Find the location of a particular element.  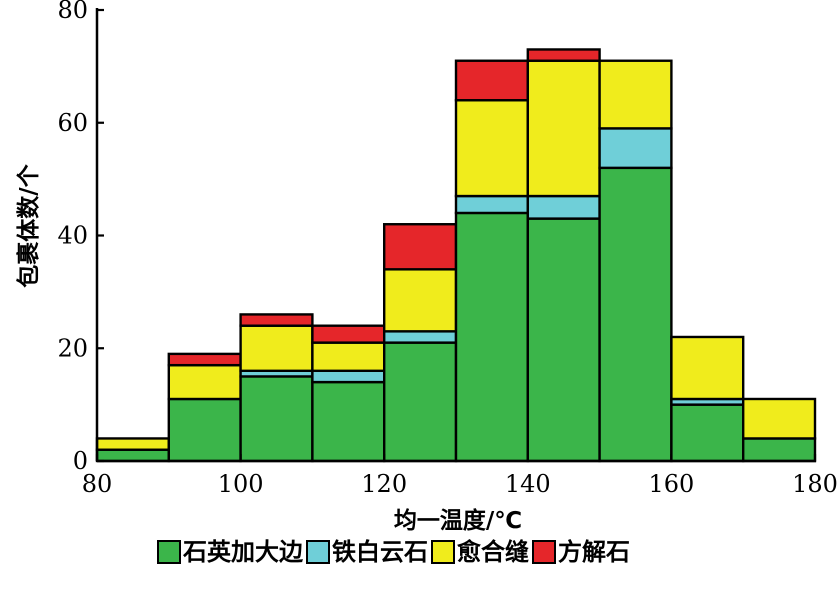

y-tick-label: 60 is located at coordinates (72, 123).